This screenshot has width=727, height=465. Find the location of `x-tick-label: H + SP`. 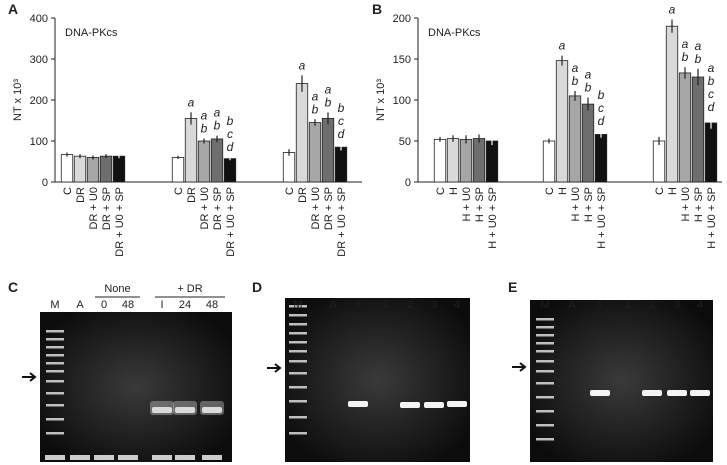

x-tick-label: H + SP is located at coordinates (589, 204).